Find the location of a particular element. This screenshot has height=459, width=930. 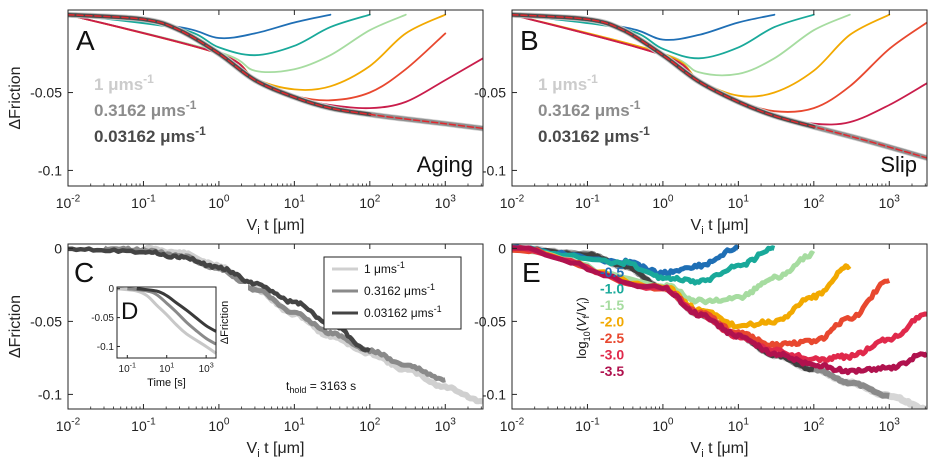

legend-box is located at coordinates (392, 293).